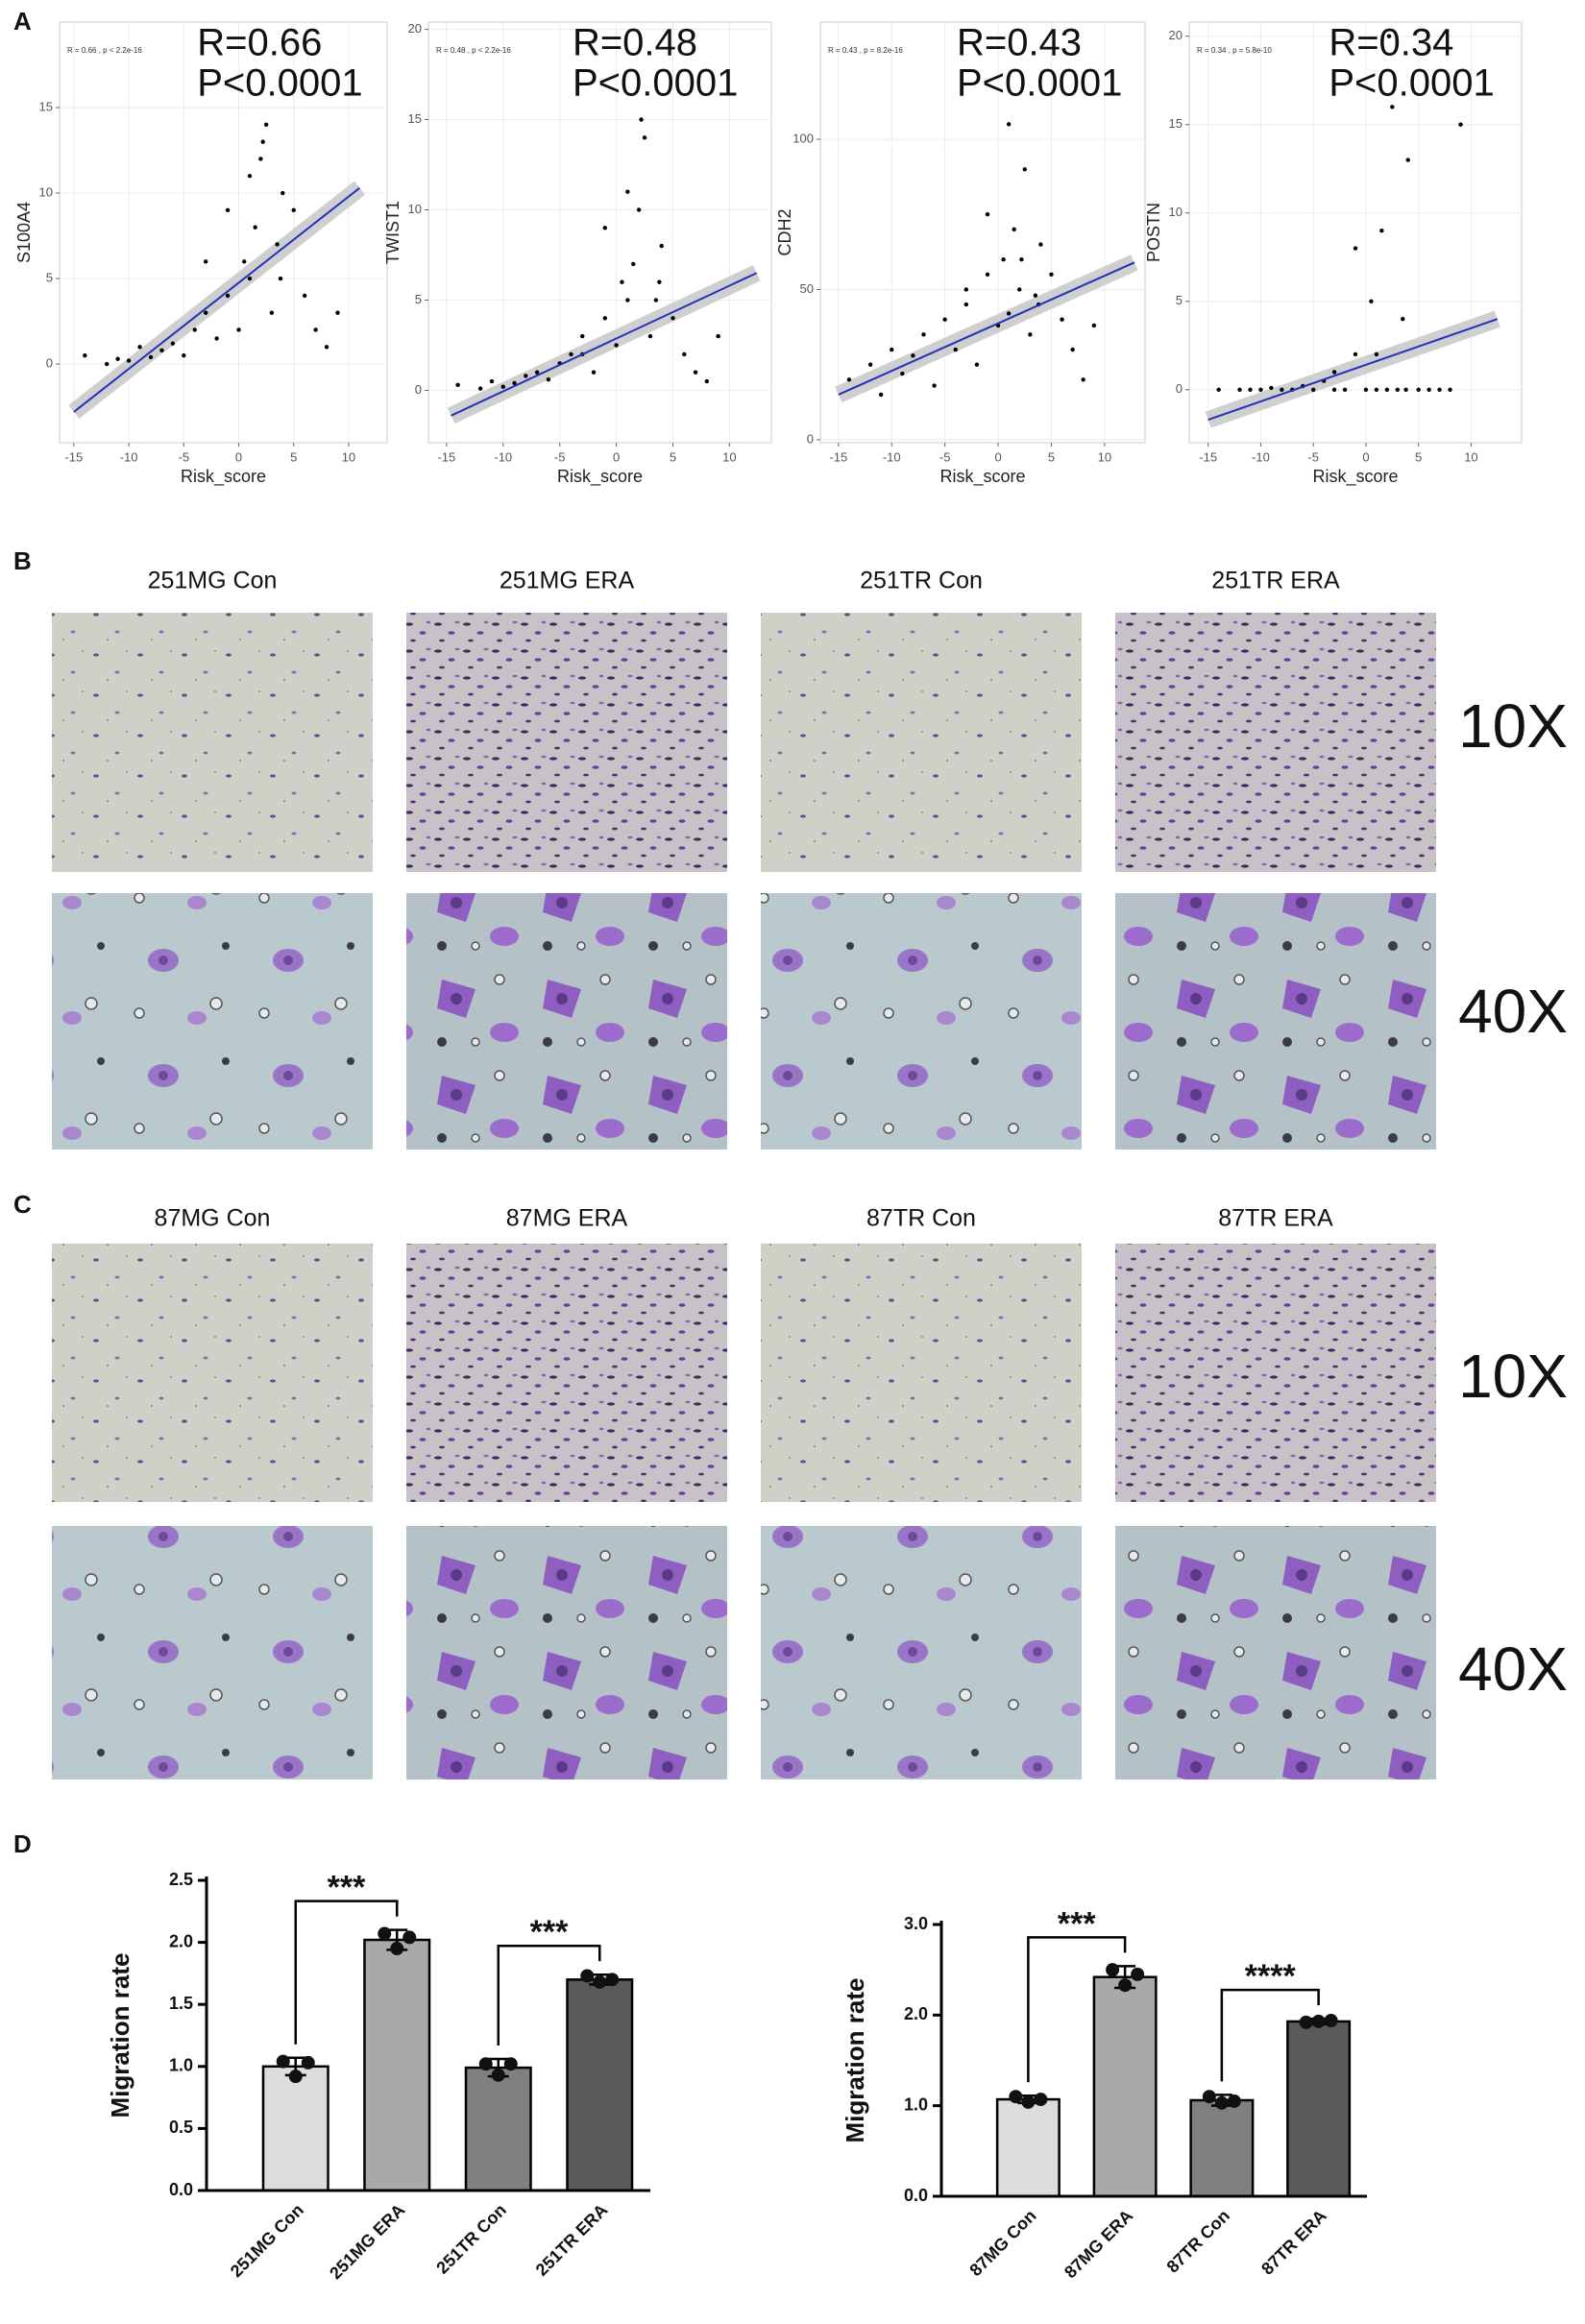  Describe the element at coordinates (181, 2065) in the screenshot. I see `y-tick-label: 1.0` at that location.